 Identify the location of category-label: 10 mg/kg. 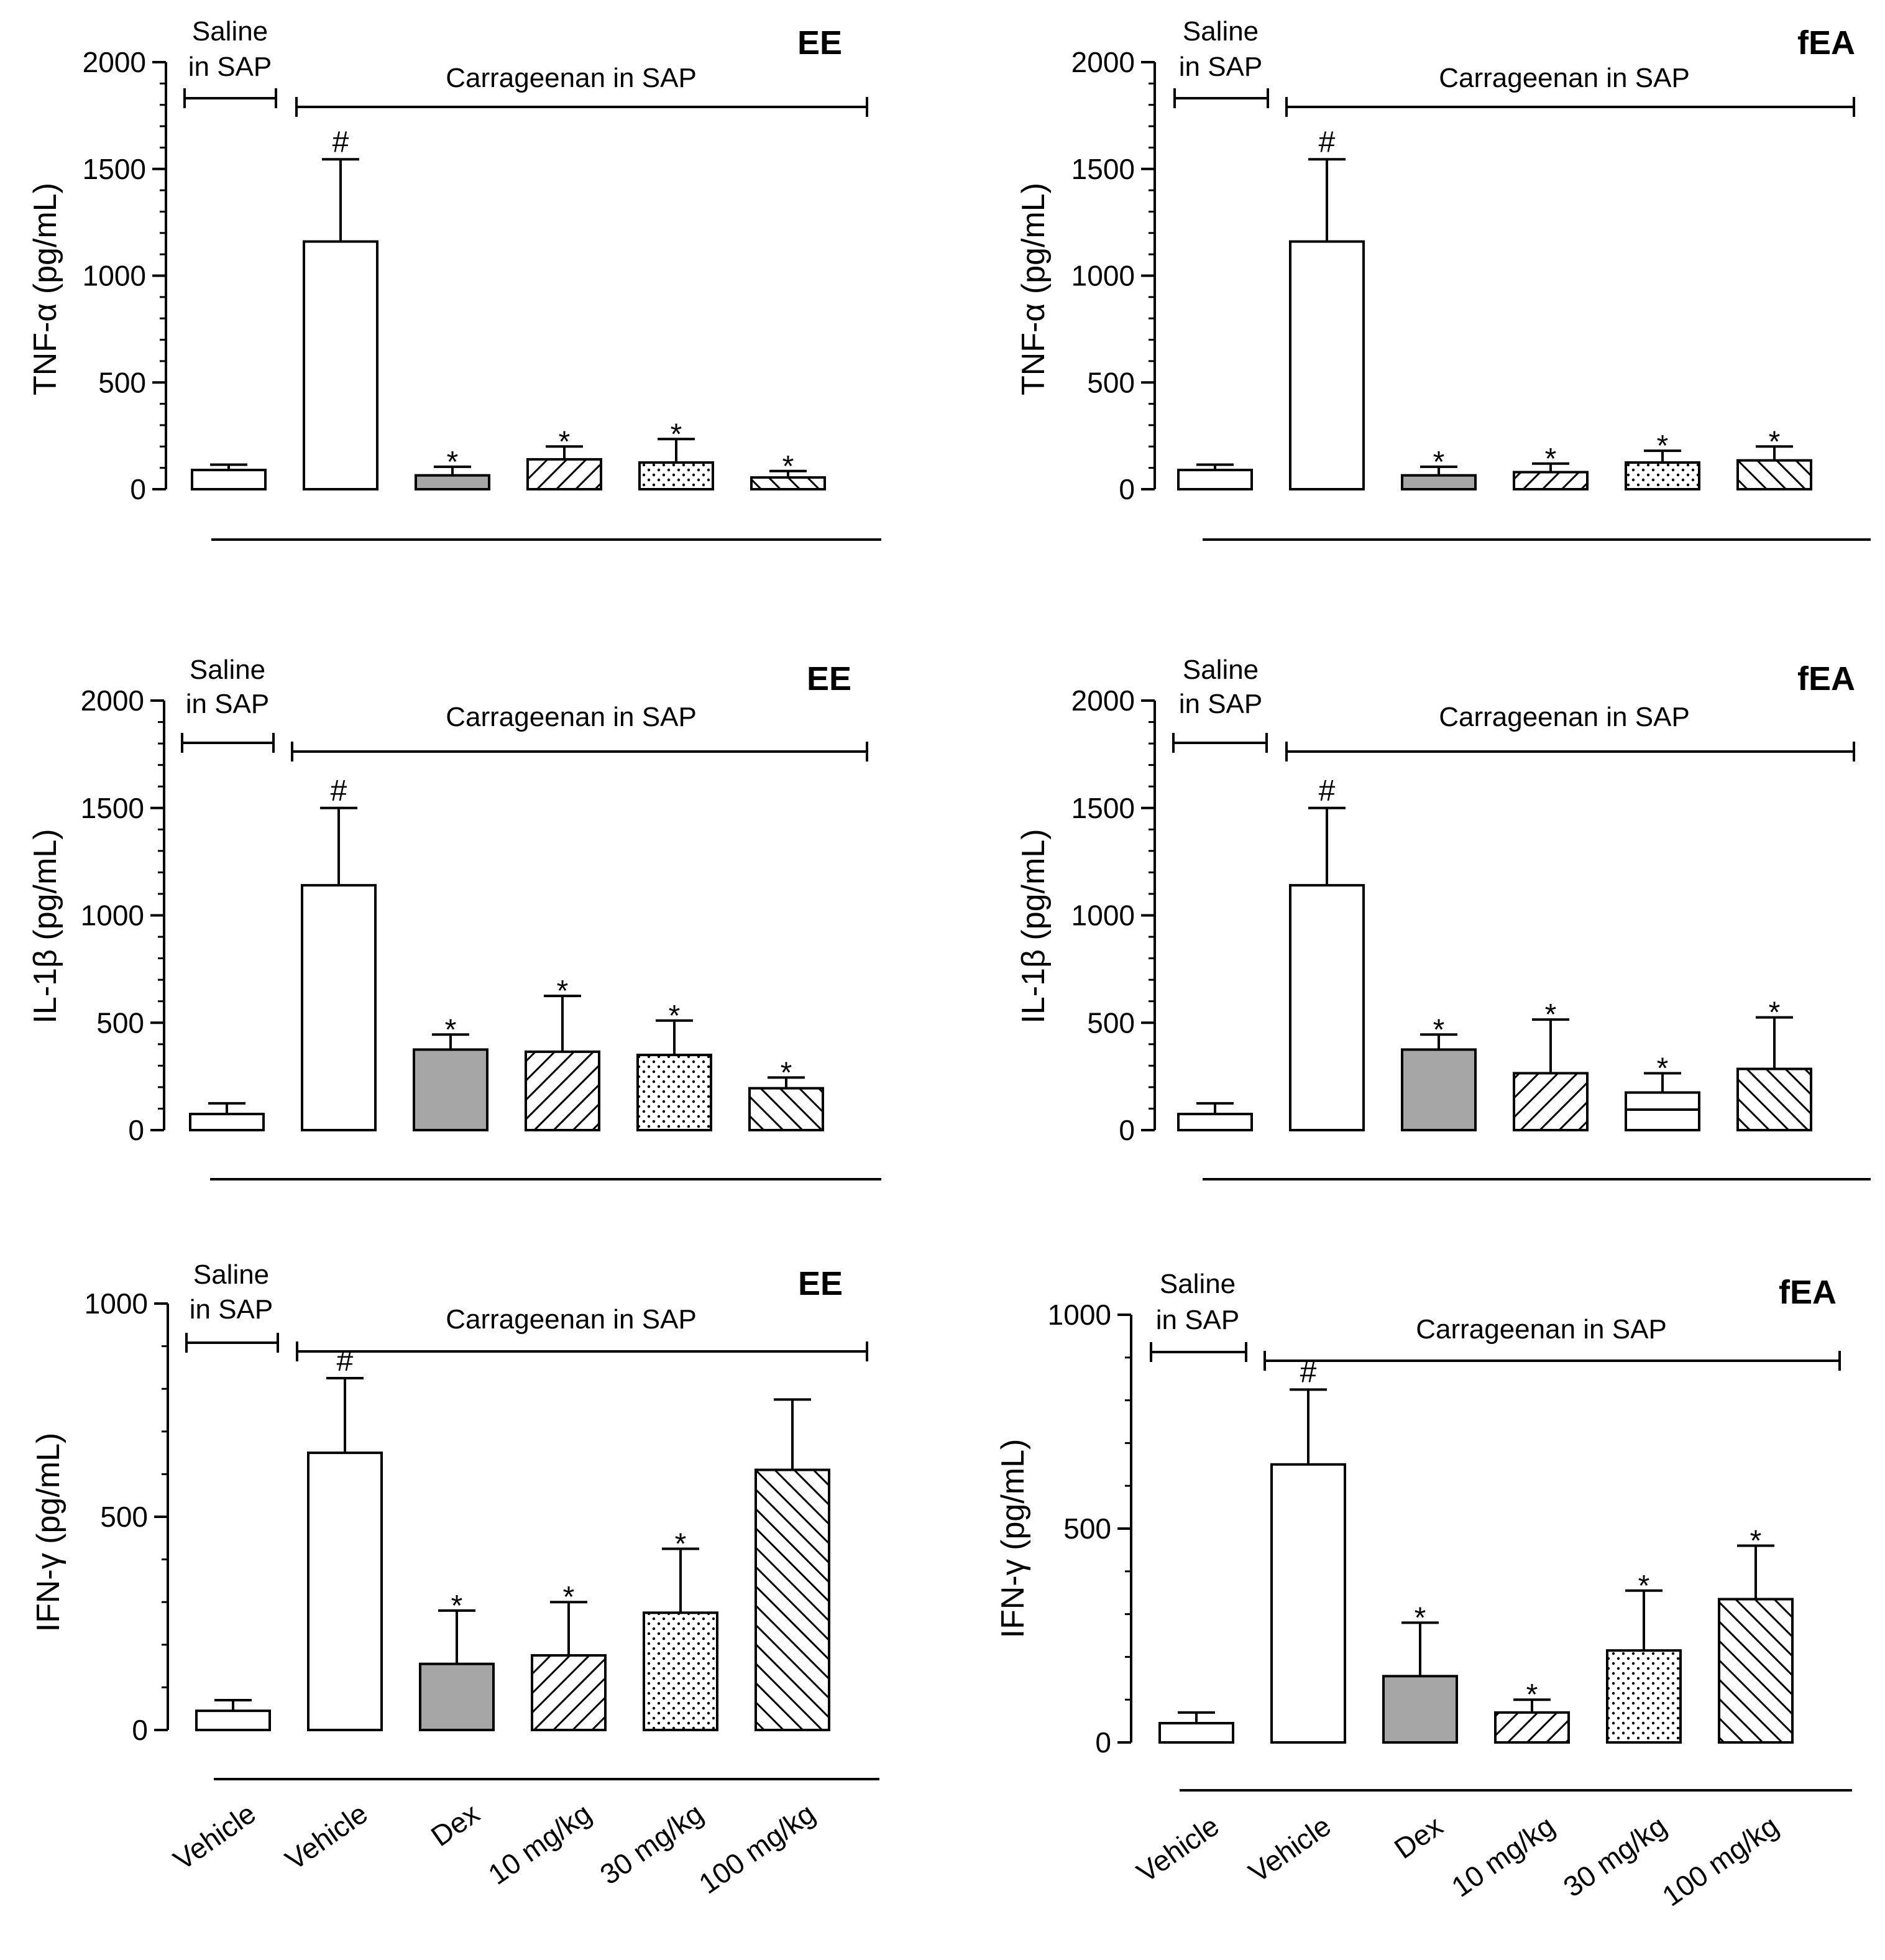
(1503, 1856).